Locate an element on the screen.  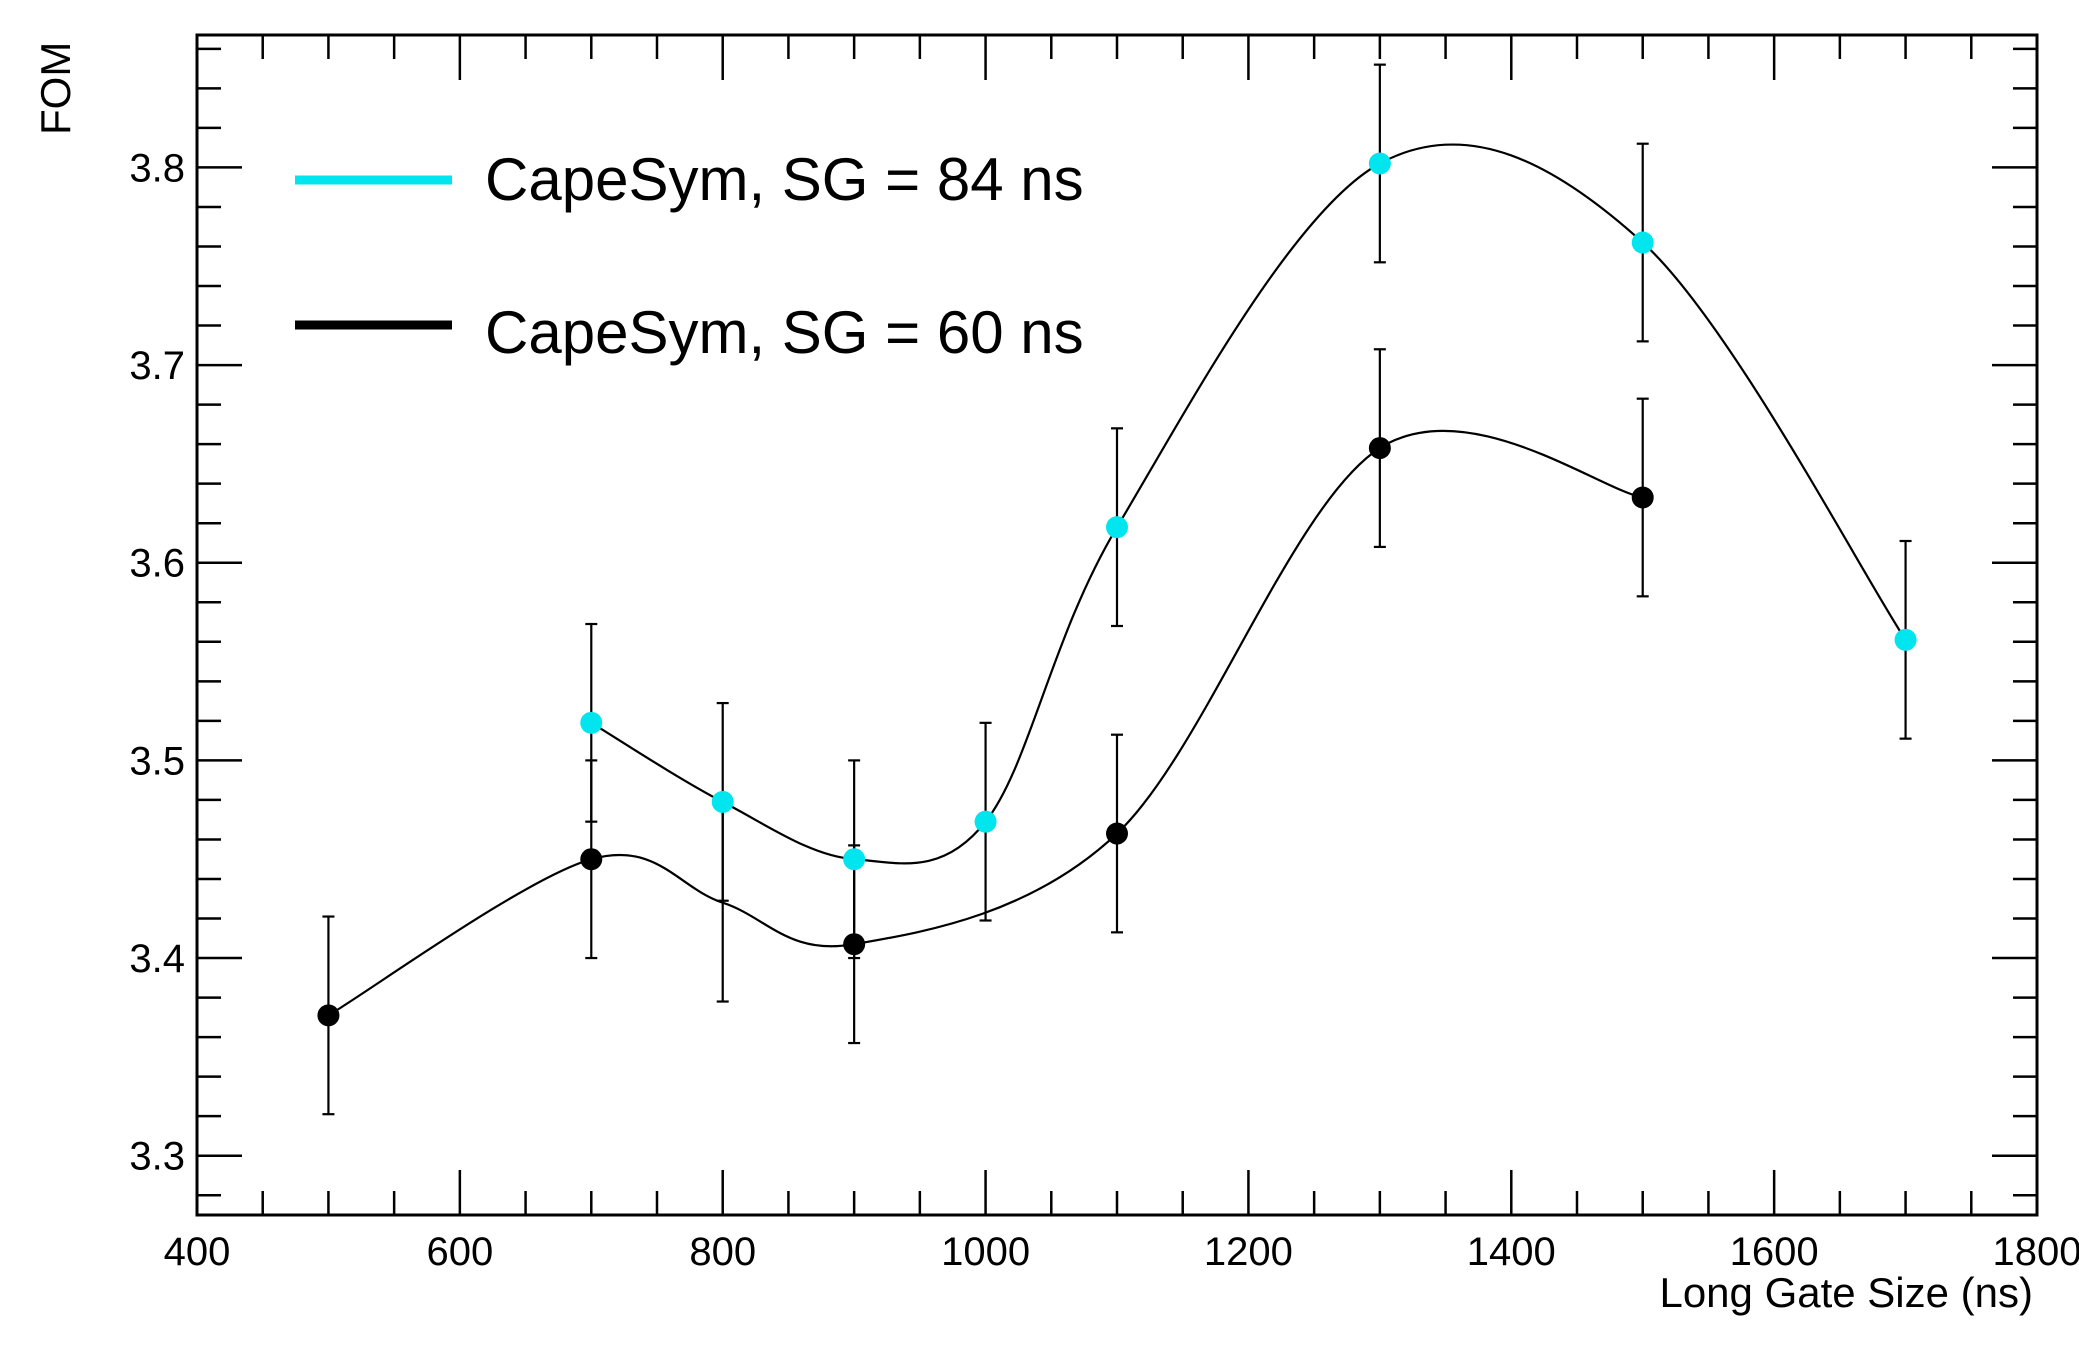
y-tick-label: 3.8 is located at coordinates (157, 168).